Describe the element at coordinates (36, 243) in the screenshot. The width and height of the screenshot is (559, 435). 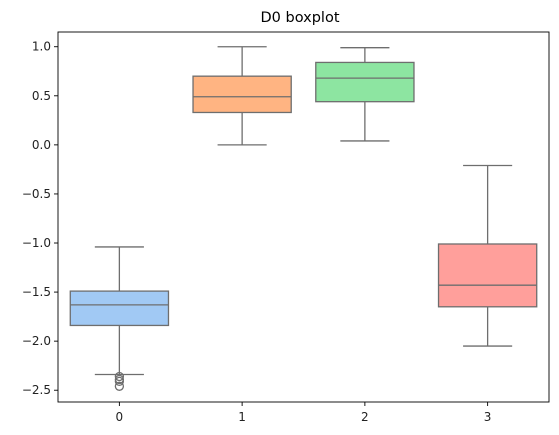
I see `y-tick-label: −1.0` at that location.